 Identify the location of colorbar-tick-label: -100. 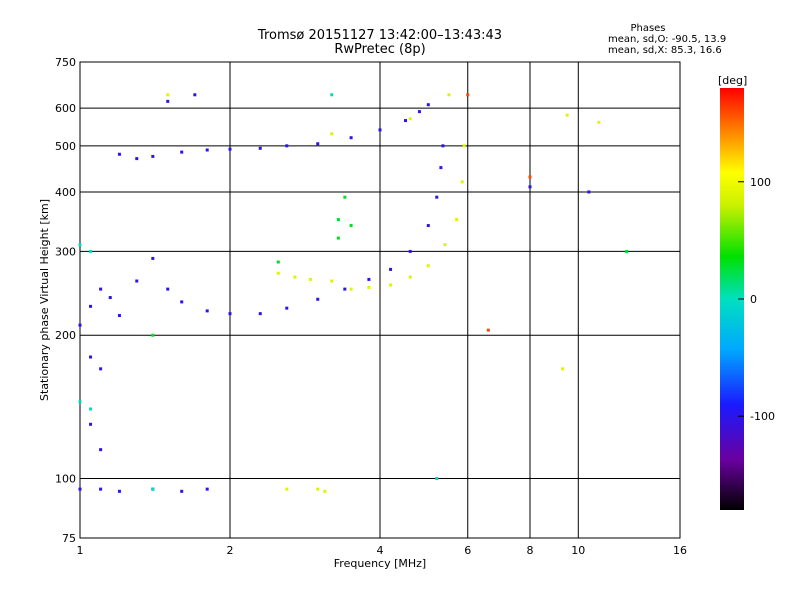
(762, 416).